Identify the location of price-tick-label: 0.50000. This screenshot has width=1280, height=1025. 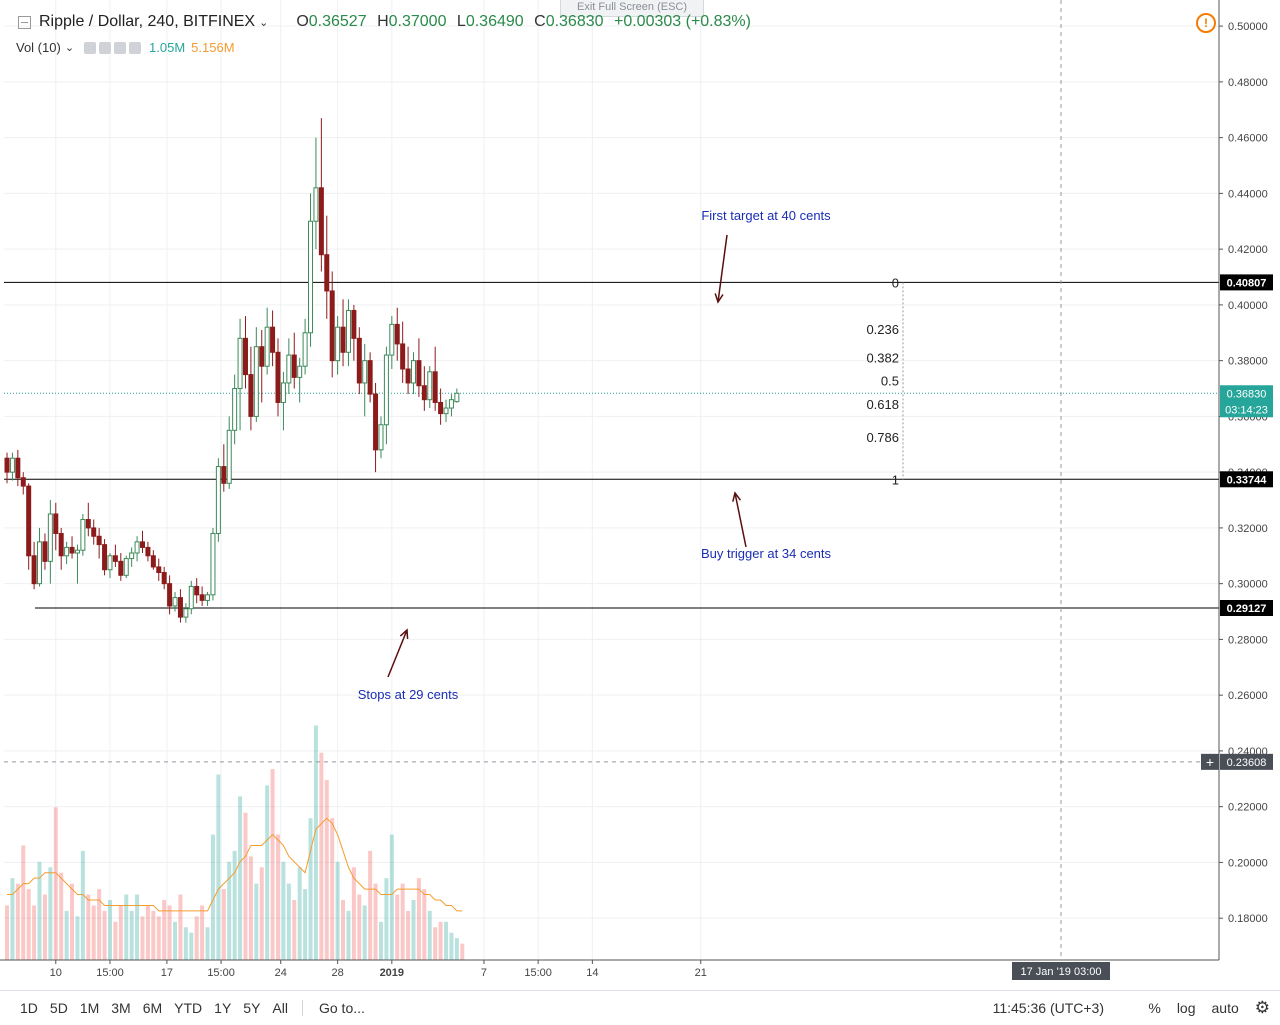
(1248, 27).